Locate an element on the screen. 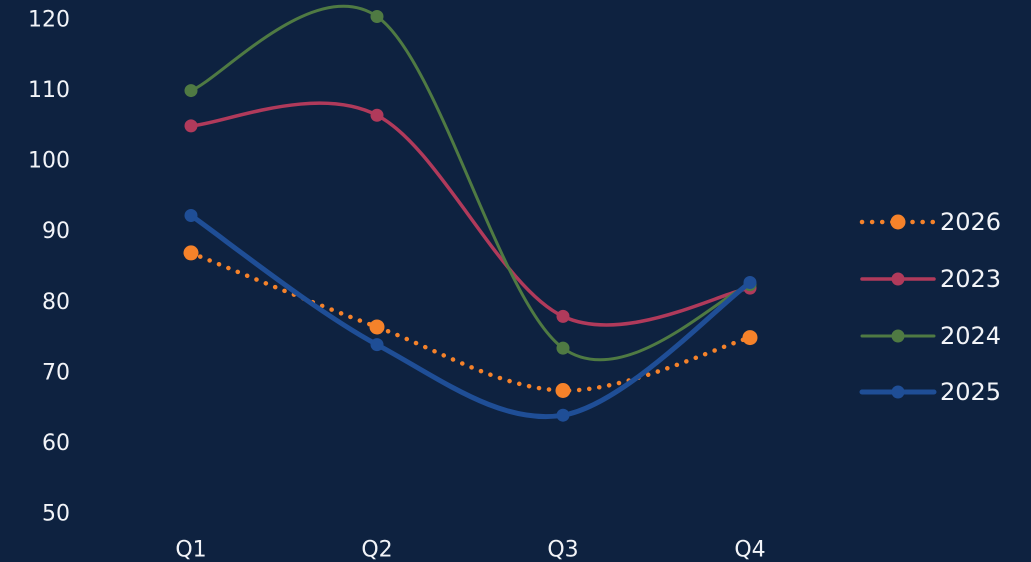  data-point-2026-Q4 is located at coordinates (750, 338).